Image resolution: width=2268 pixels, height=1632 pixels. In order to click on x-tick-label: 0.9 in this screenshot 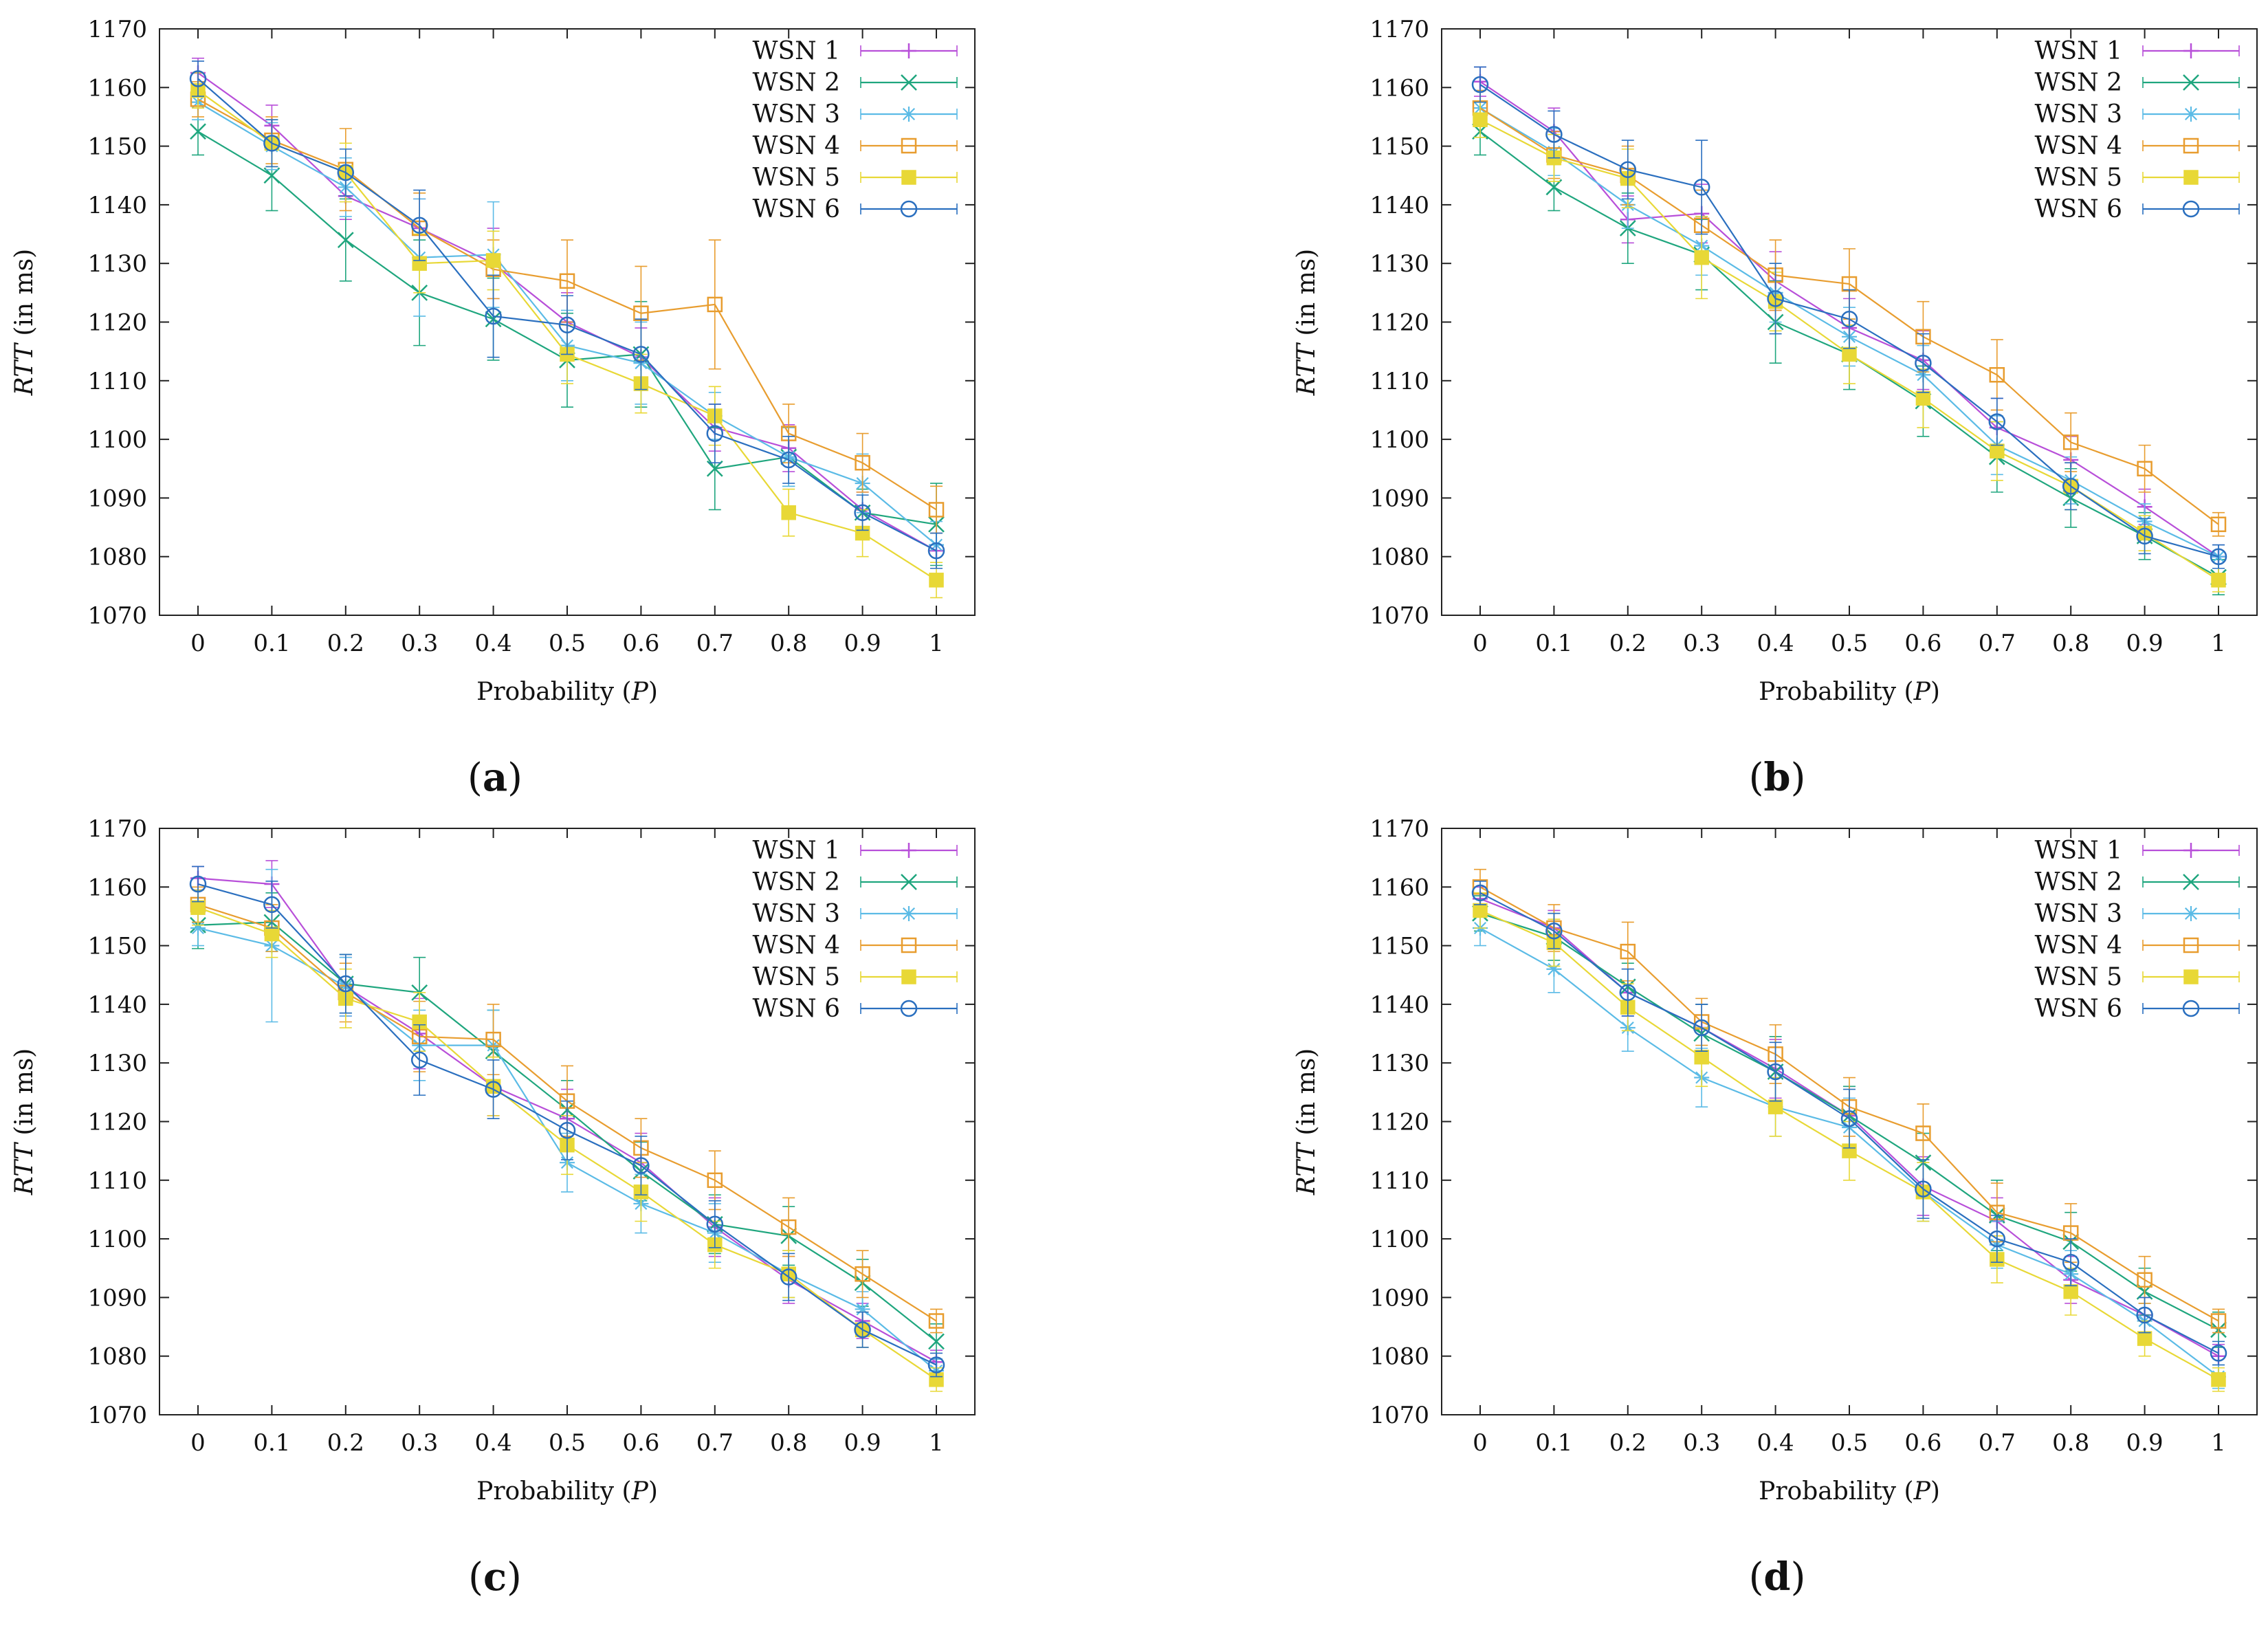, I will do `click(2145, 1443)`.